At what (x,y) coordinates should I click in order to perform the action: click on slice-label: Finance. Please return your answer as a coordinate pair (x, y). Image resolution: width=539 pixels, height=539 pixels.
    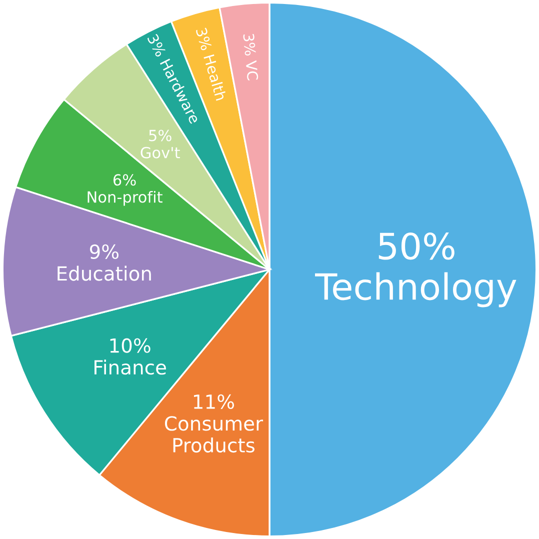
    Looking at the image, I should click on (130, 367).